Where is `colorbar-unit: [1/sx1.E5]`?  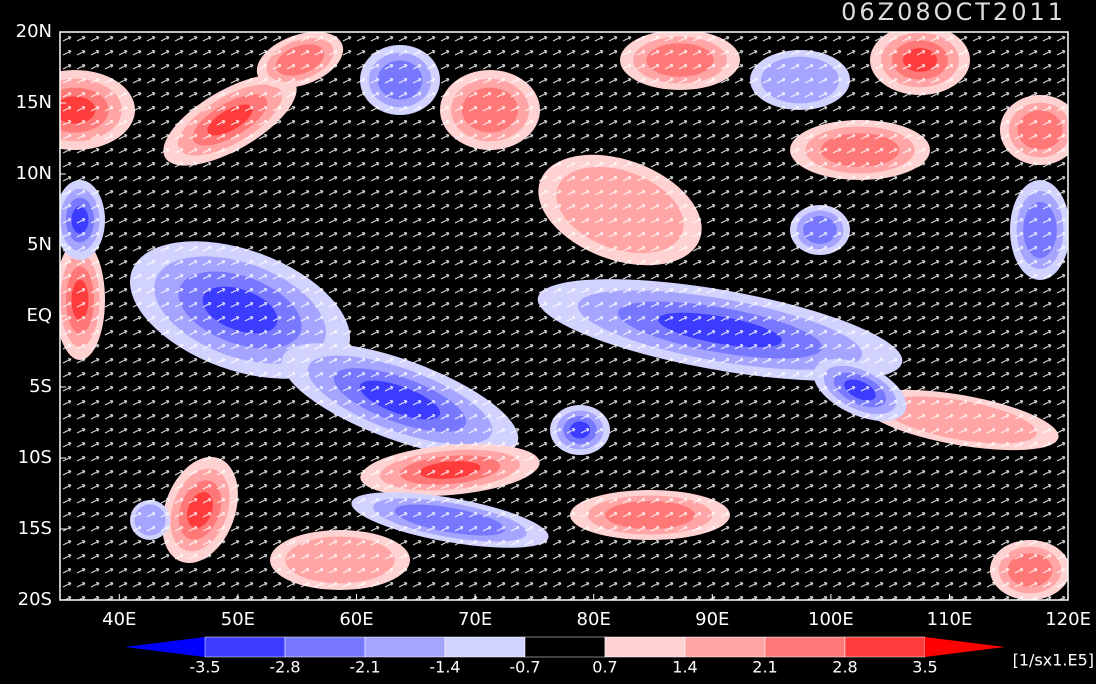 colorbar-unit: [1/sx1.E5] is located at coordinates (1053, 660).